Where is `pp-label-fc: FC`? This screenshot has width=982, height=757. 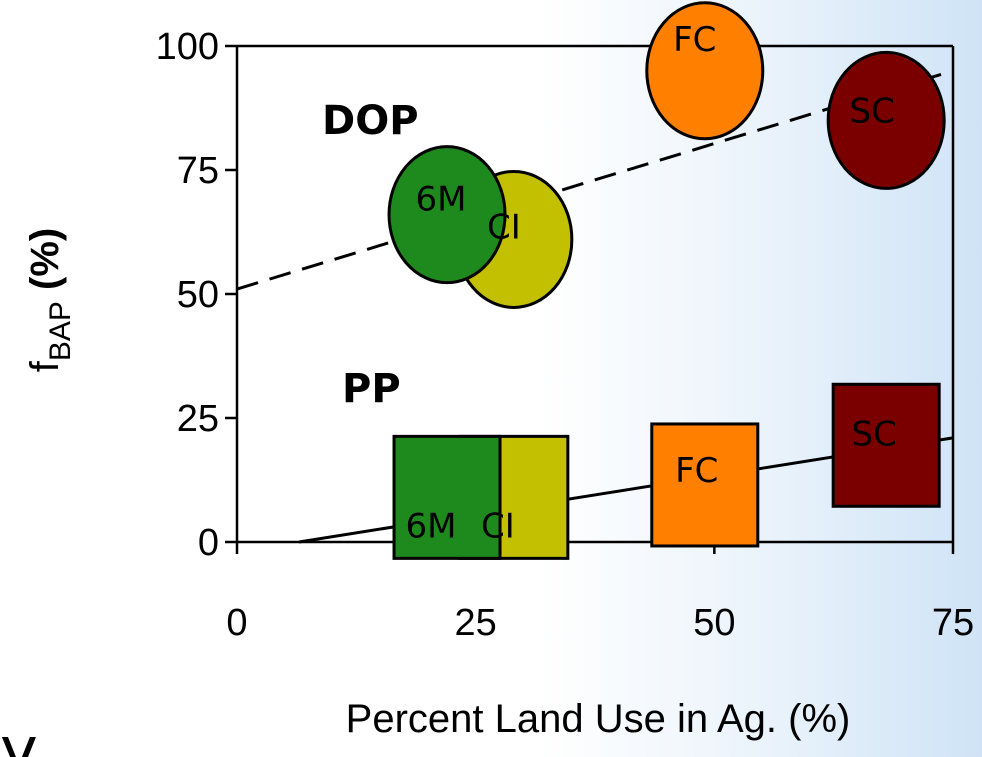
pp-label-fc: FC is located at coordinates (696, 471).